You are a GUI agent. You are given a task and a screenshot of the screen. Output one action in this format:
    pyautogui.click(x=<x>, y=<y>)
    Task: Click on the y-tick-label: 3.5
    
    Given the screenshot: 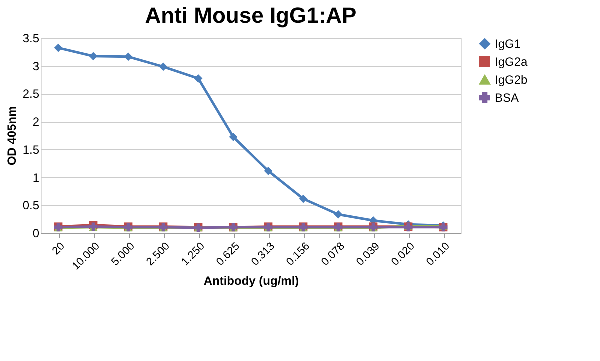 What is the action you would take?
    pyautogui.click(x=31, y=39)
    